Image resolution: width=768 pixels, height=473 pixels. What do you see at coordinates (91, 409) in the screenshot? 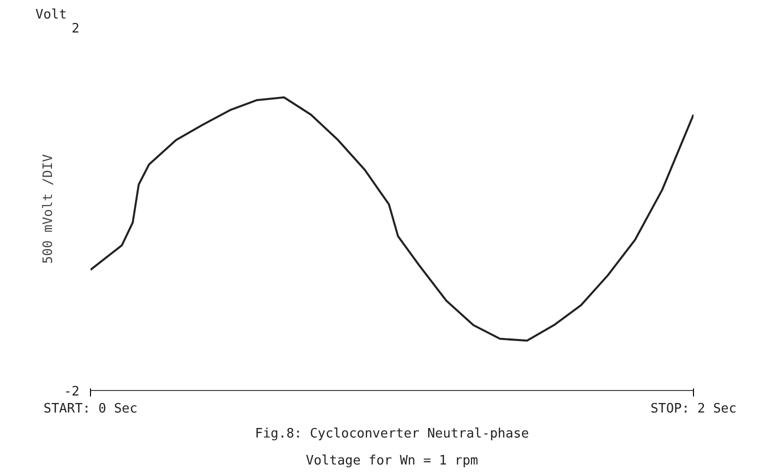
I see `x-tick-label: START: 0 Sec` at bounding box center [91, 409].